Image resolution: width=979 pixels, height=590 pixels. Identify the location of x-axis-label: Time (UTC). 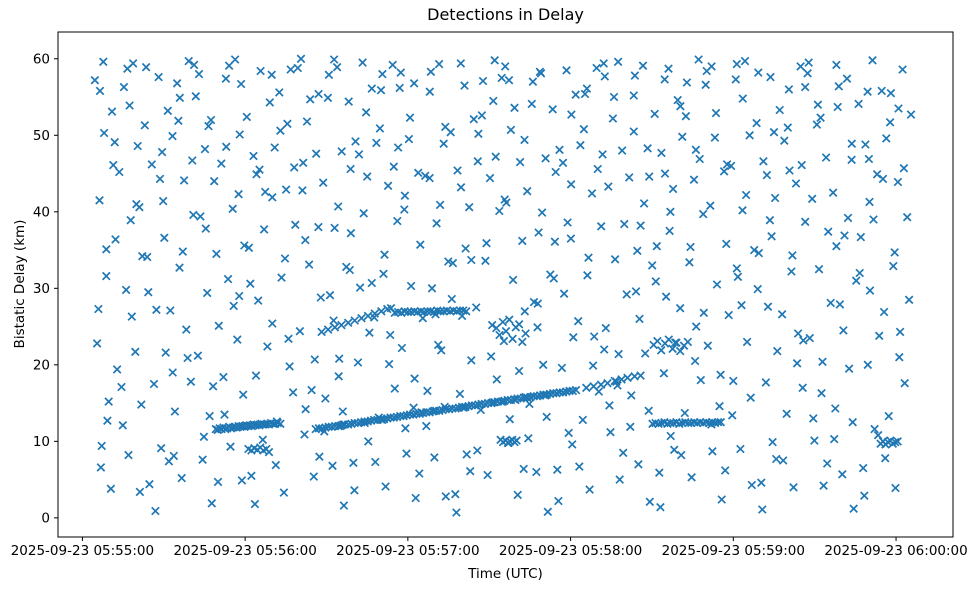
(505, 574).